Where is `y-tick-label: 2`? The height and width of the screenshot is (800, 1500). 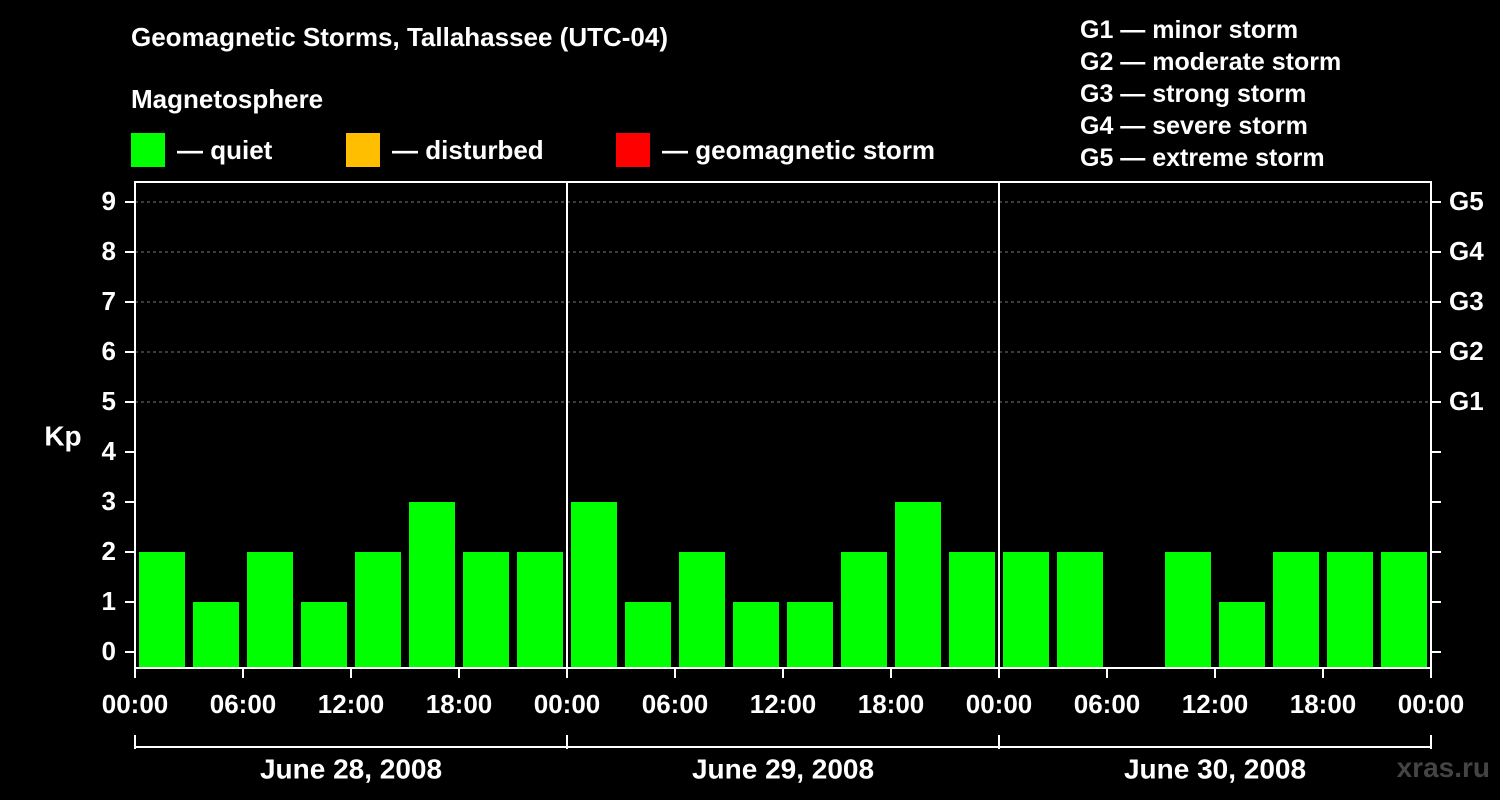
y-tick-label: 2 is located at coordinates (109, 551).